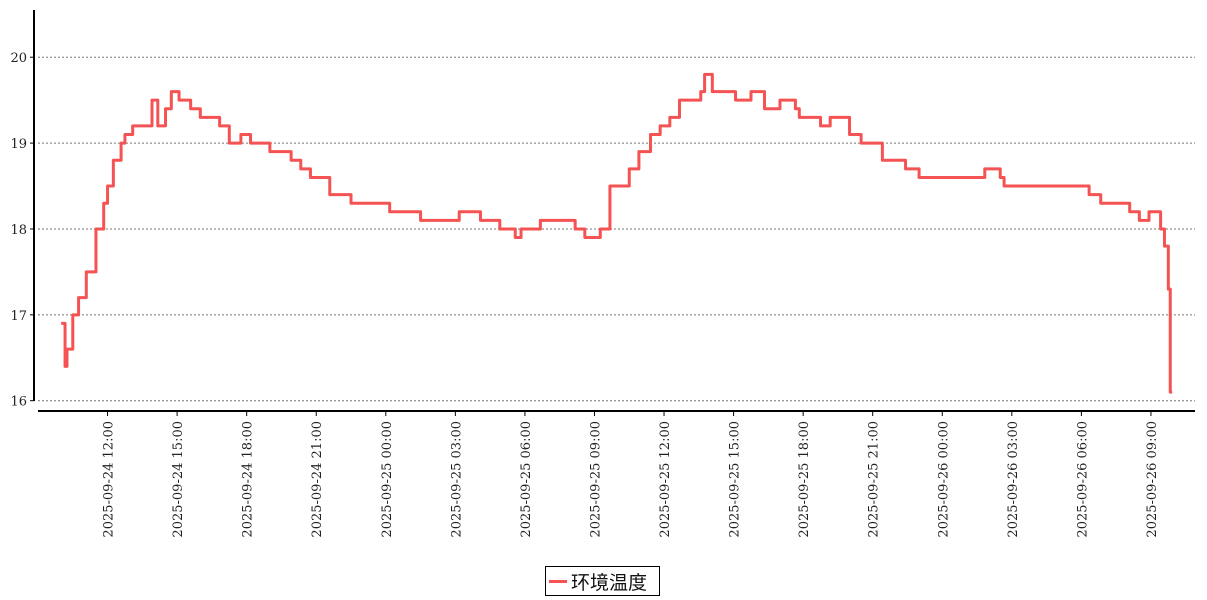 The height and width of the screenshot is (600, 1207). I want to click on legend: 环境温度, so click(602, 581).